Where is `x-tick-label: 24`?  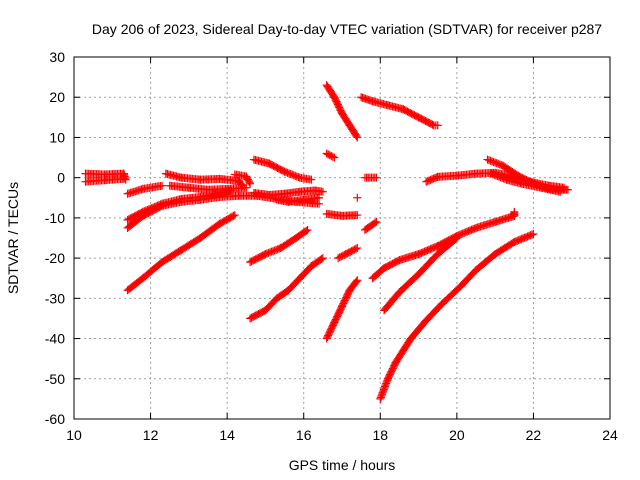 x-tick-label: 24 is located at coordinates (610, 435).